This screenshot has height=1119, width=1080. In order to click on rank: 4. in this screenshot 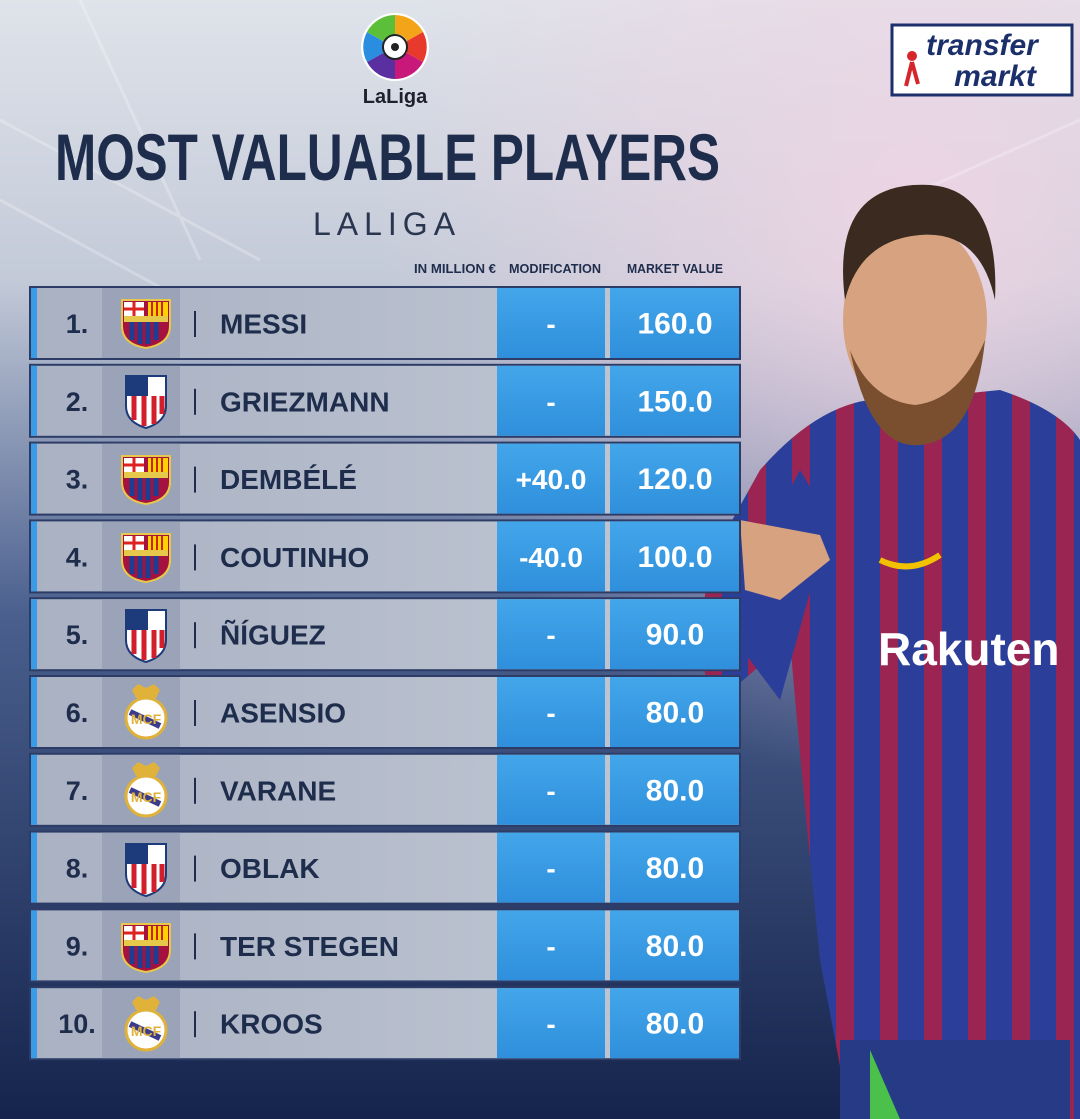, I will do `click(77, 557)`.